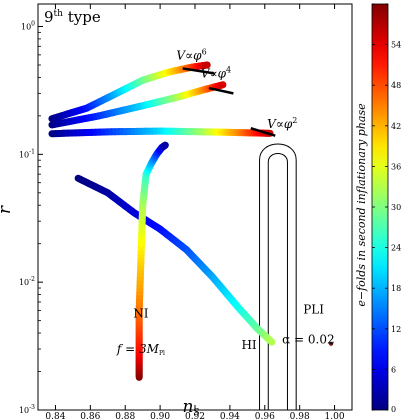 The width and height of the screenshot is (413, 419). Describe the element at coordinates (396, 248) in the screenshot. I see `colorbar-tick-label: 24` at that location.